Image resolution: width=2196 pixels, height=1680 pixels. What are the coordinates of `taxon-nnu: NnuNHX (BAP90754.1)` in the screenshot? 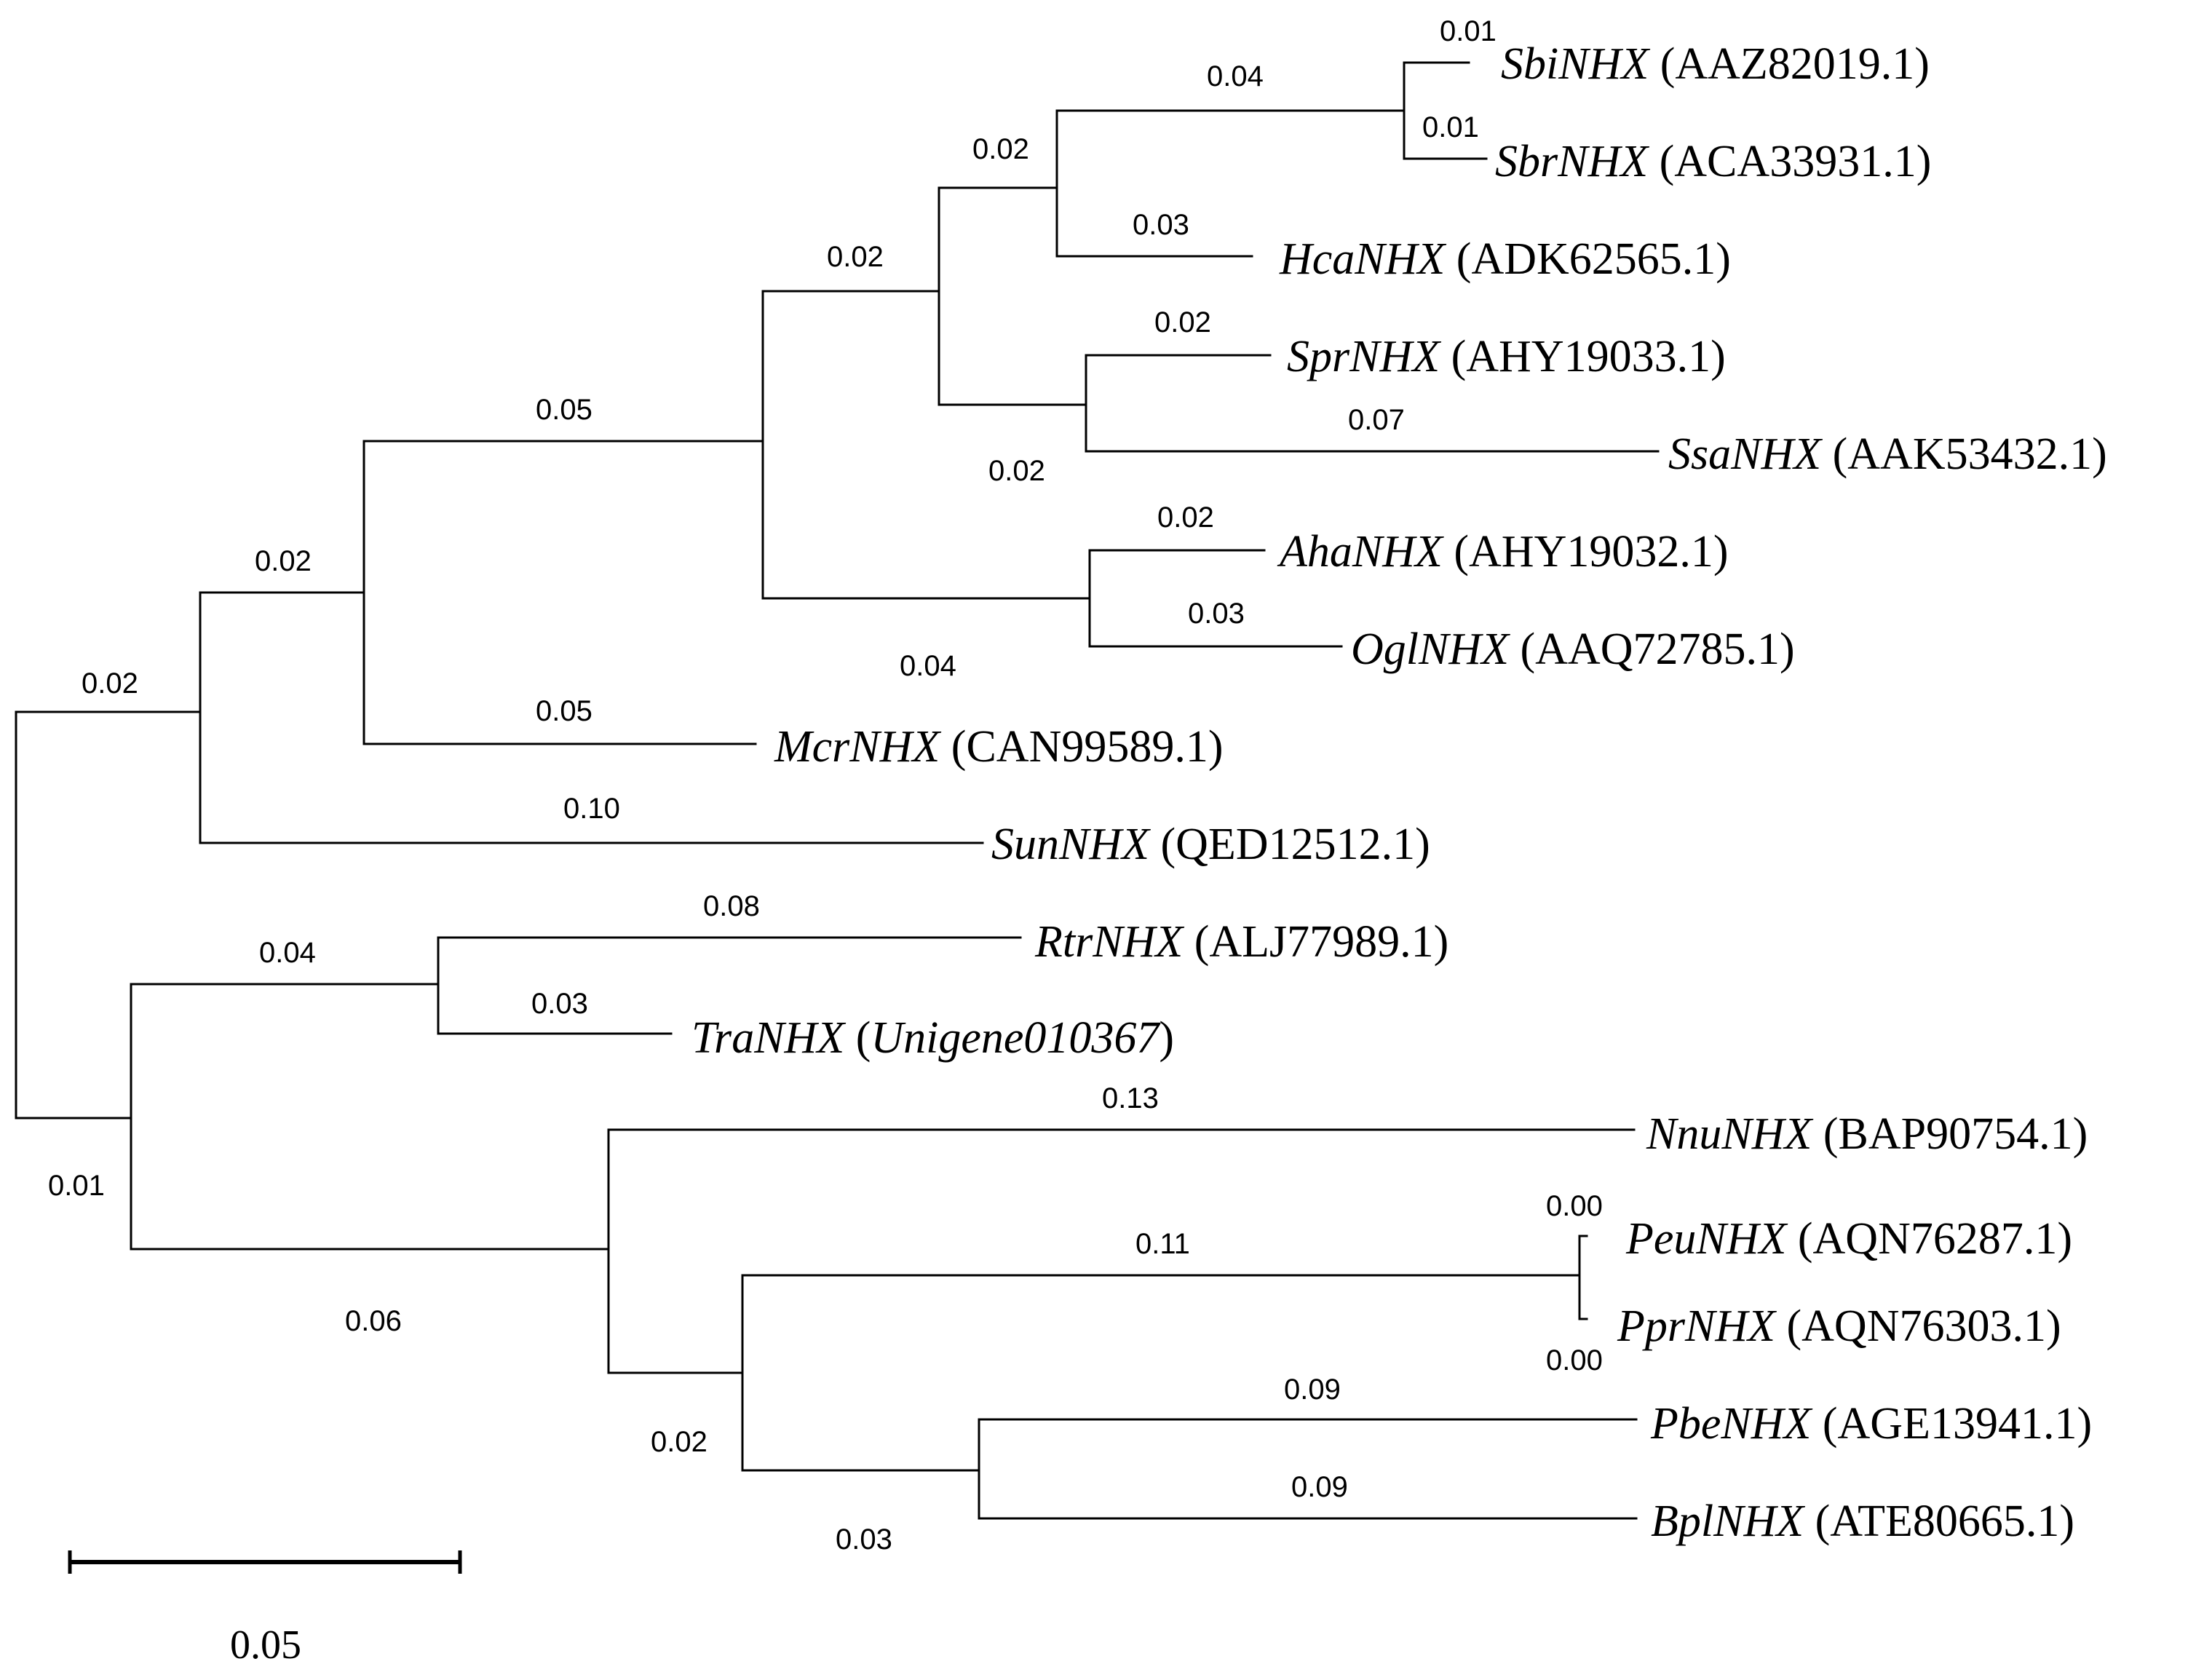 It's located at (1867, 1134).